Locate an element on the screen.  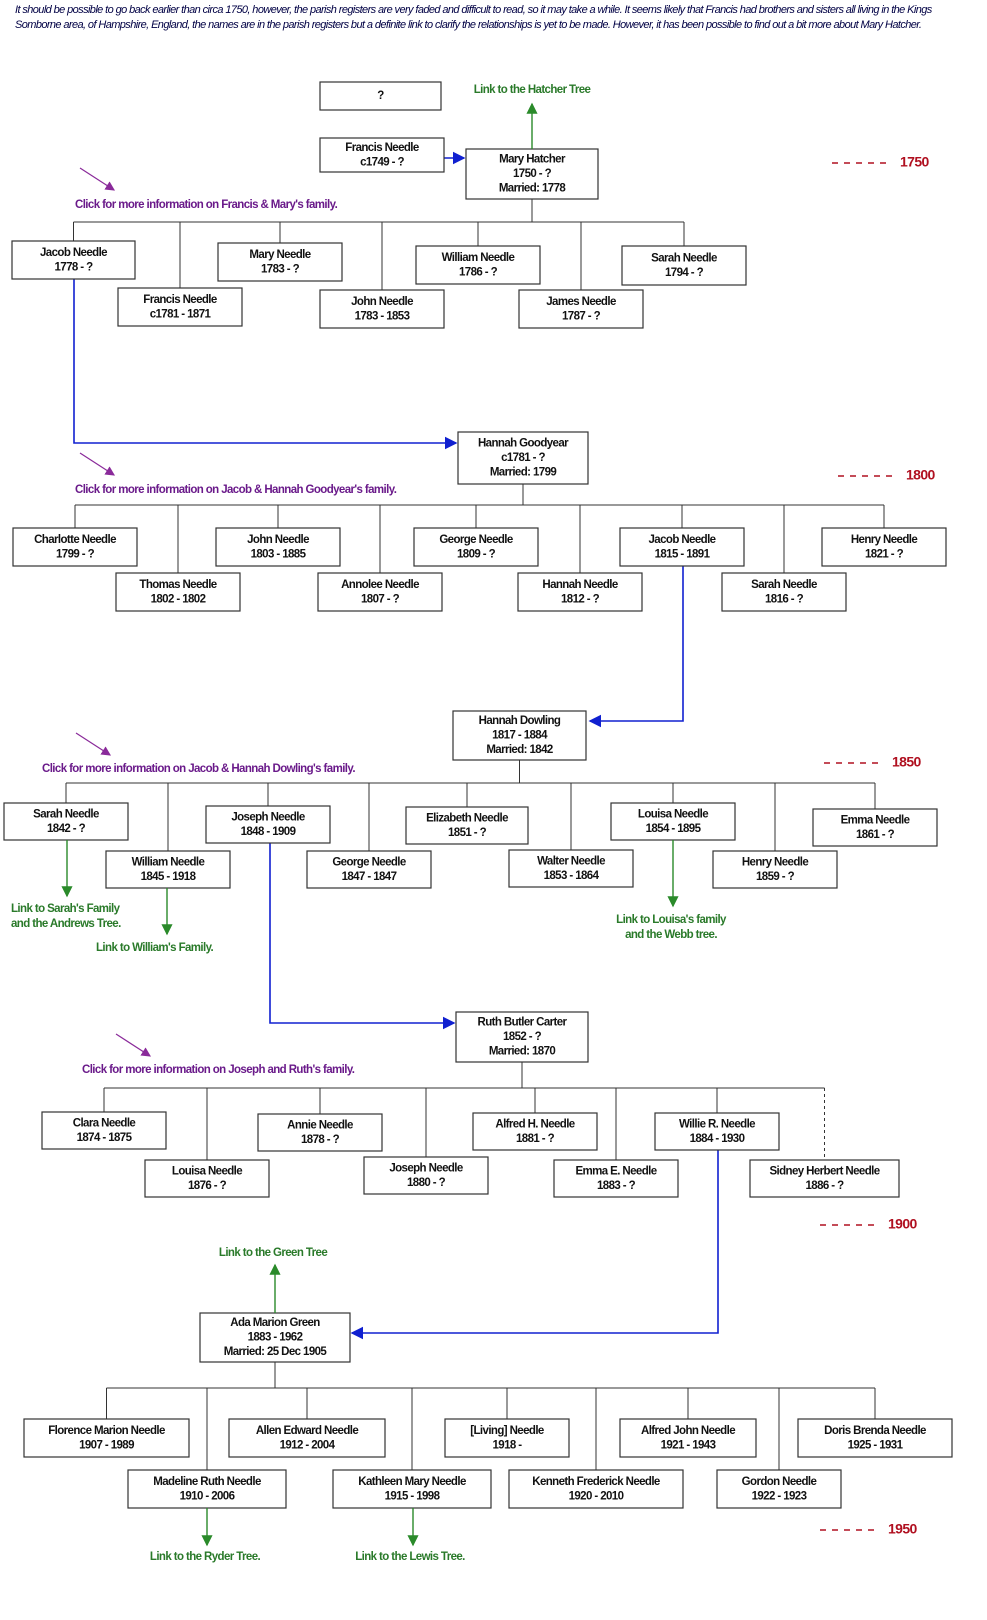
person-detail: 1910 - 2006 is located at coordinates (207, 1496).